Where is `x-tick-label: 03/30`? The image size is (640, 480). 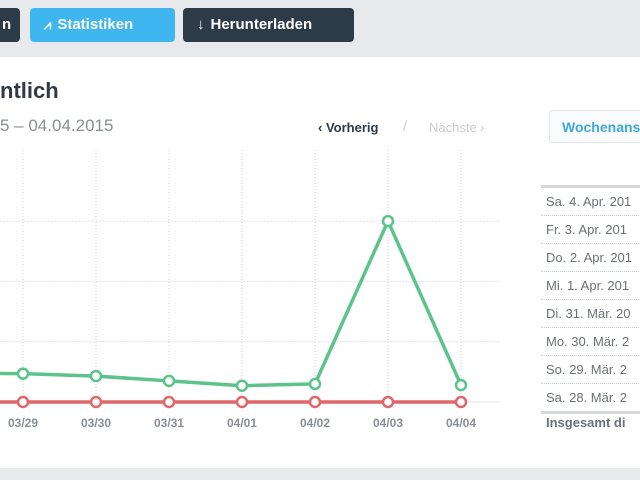 x-tick-label: 03/30 is located at coordinates (96, 423).